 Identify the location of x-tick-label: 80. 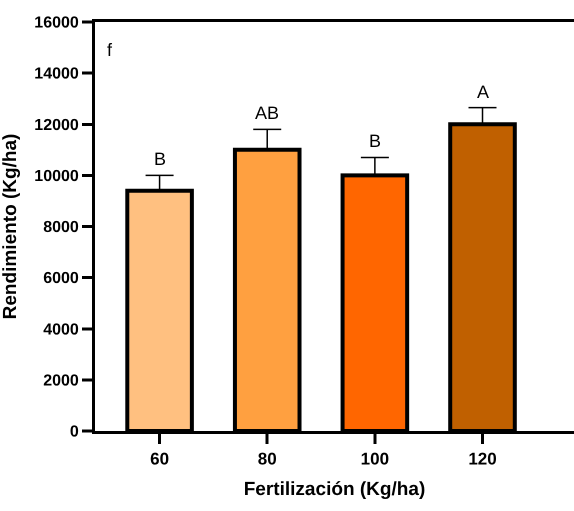
(267, 458).